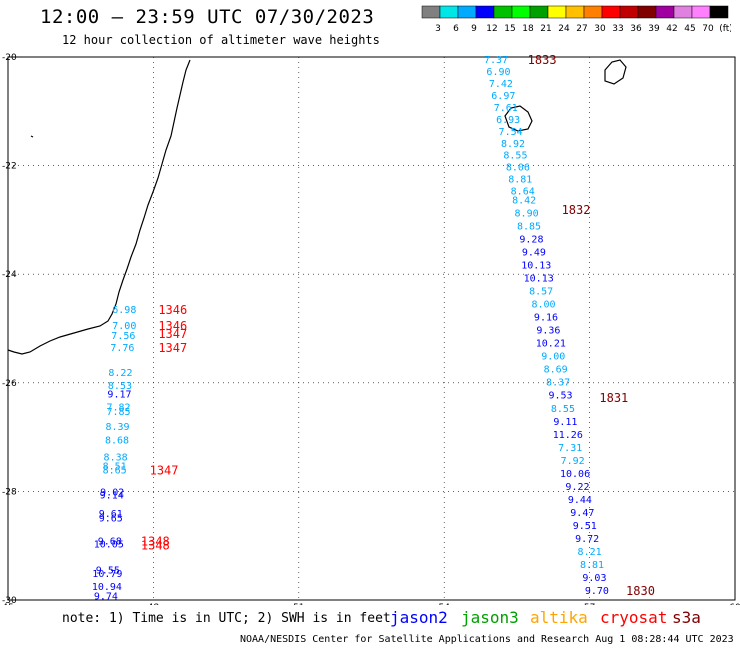 The height and width of the screenshot is (650, 740). Describe the element at coordinates (597, 591) in the screenshot. I see `wave-height-label: 9.70` at that location.